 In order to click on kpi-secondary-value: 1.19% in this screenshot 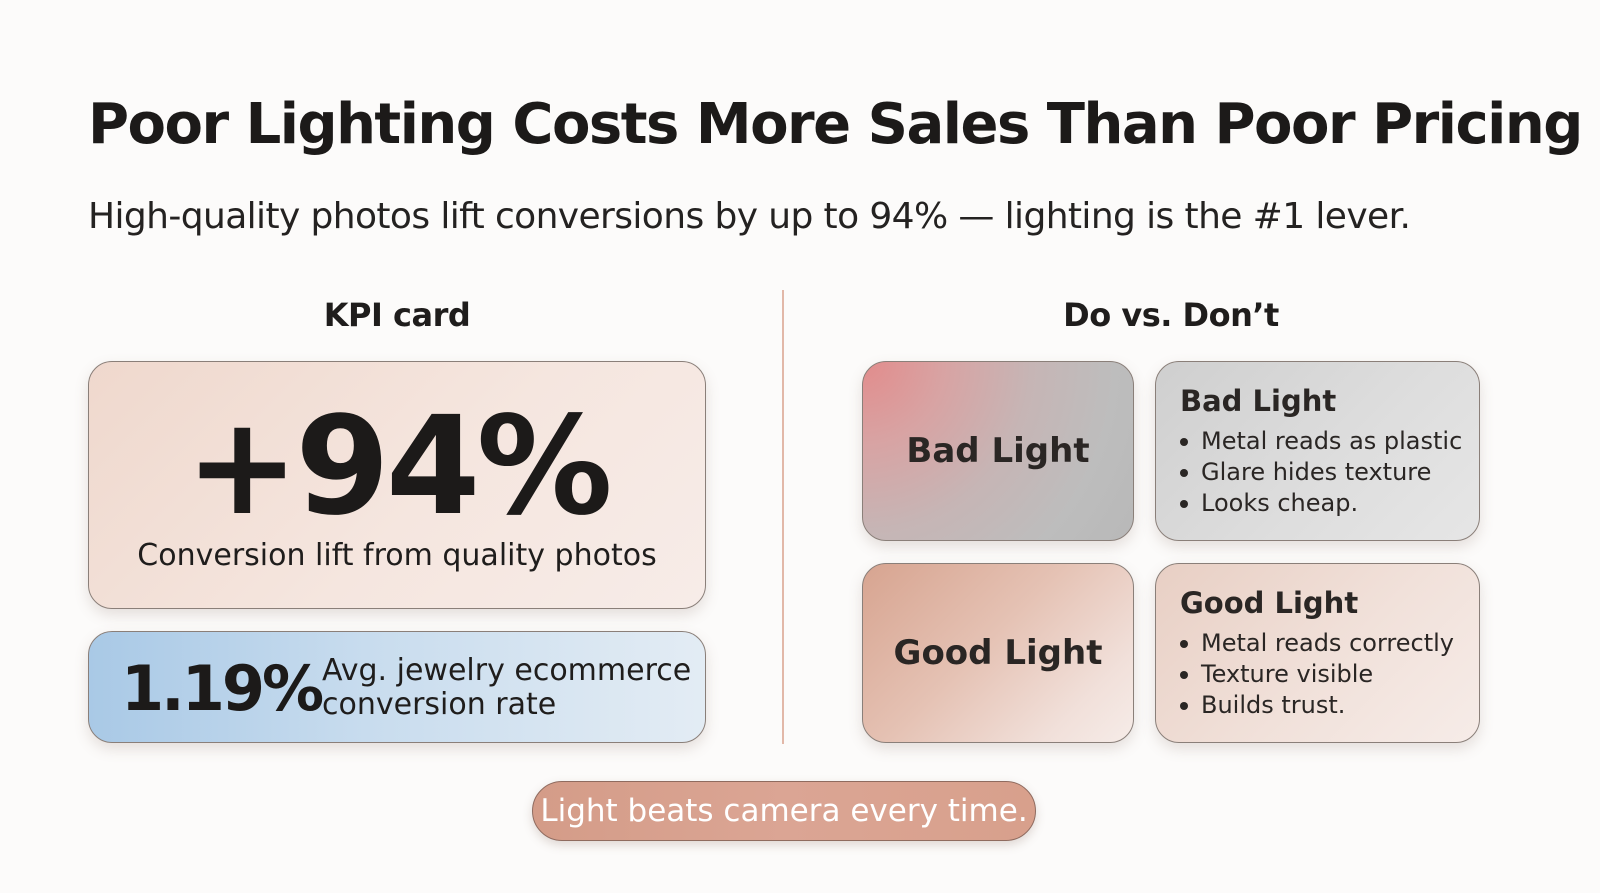, I will do `click(222, 688)`.